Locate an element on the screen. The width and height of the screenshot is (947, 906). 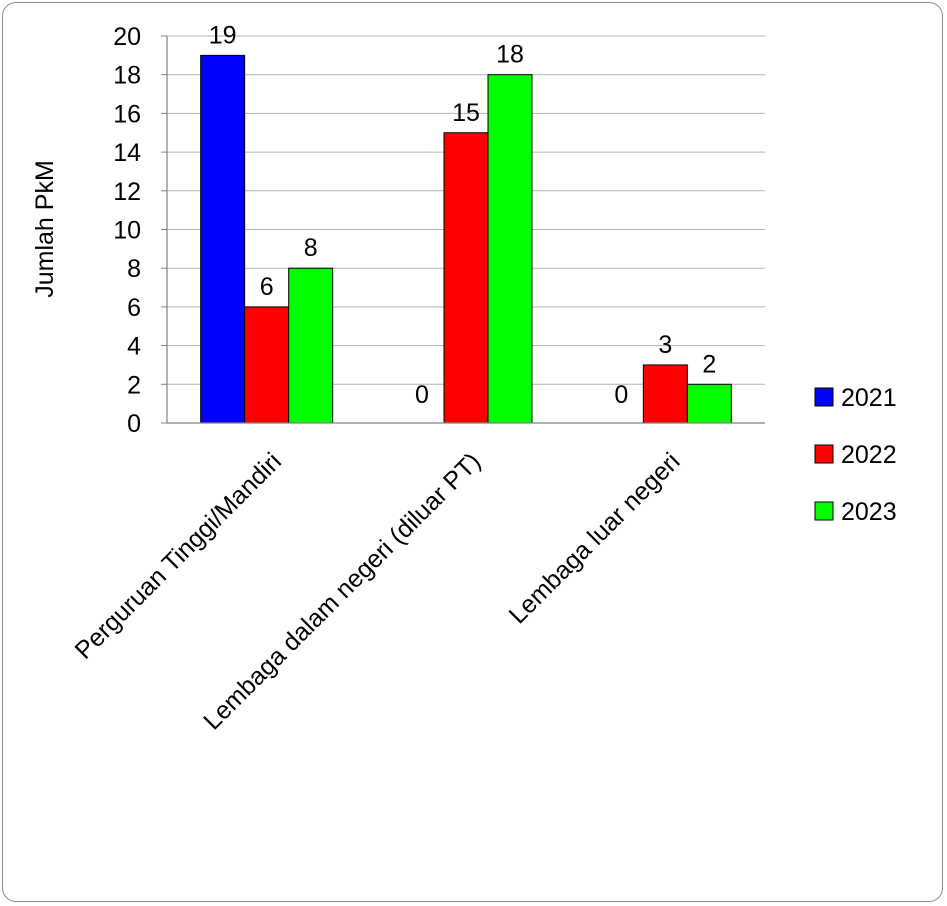
y-tick-label: 0 is located at coordinates (134, 424).